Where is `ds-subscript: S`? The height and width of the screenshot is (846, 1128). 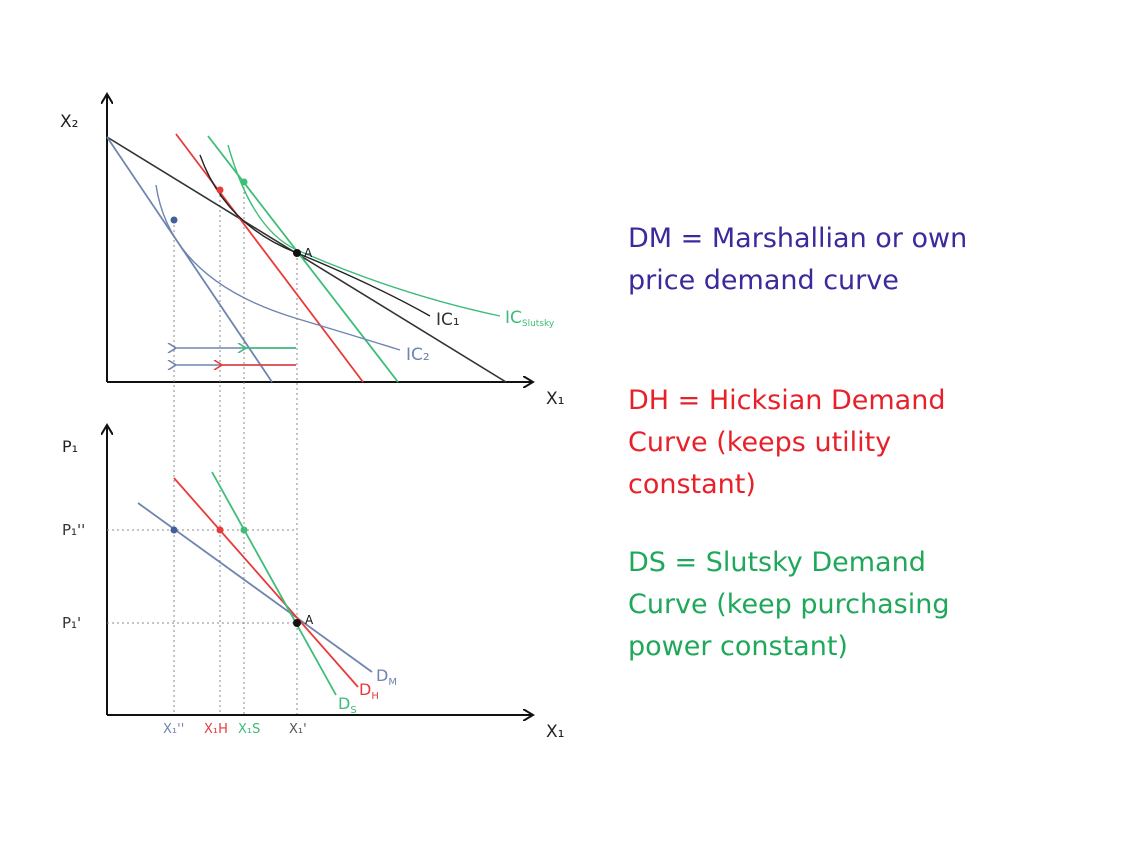
ds-subscript: S is located at coordinates (353, 710).